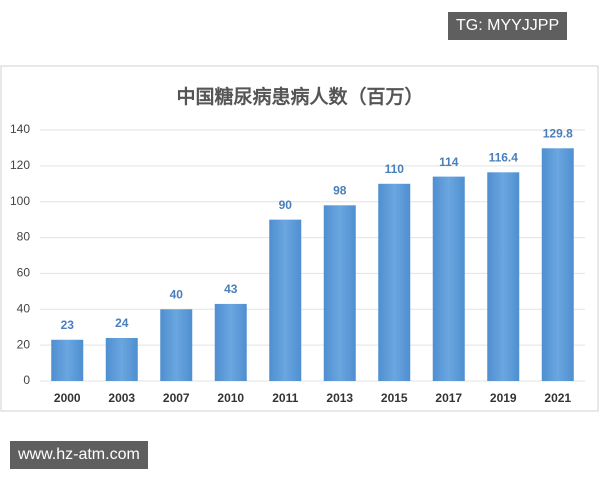  What do you see at coordinates (20, 165) in the screenshot?
I see `y-tick-label: 120` at bounding box center [20, 165].